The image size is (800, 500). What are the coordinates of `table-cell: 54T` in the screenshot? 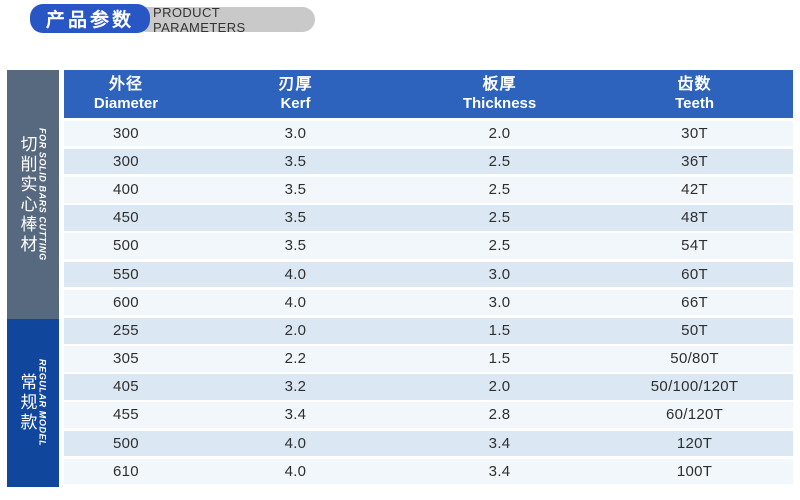 It's located at (694, 246).